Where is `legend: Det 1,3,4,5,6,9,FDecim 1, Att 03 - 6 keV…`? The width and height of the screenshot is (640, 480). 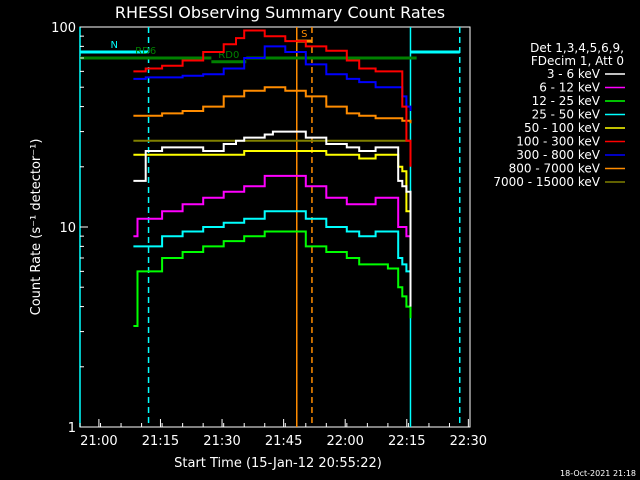
legend: Det 1,3,4,5,6,9,FDecim 1, Att 03 - 6 keV… is located at coordinates (559, 115).